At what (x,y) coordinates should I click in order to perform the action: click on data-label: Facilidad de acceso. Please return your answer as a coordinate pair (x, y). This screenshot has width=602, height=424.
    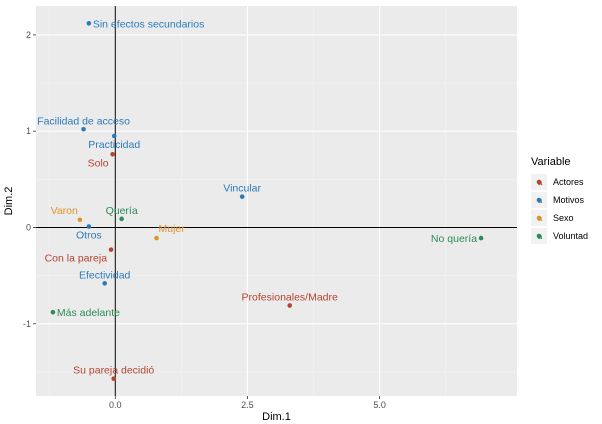
    Looking at the image, I should click on (83, 121).